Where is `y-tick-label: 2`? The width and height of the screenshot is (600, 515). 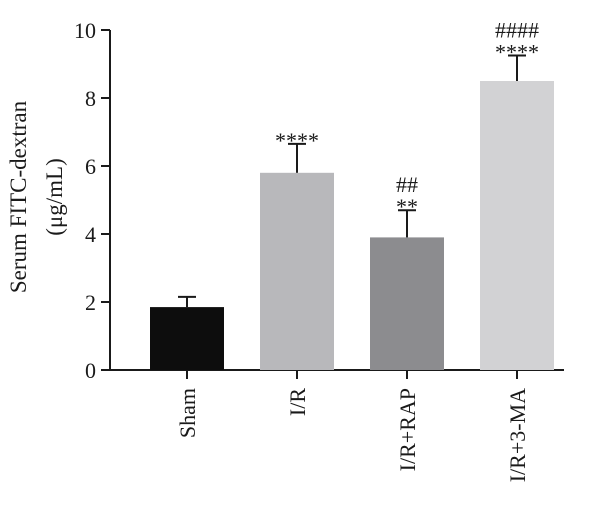 y-tick-label: 2 is located at coordinates (90, 302).